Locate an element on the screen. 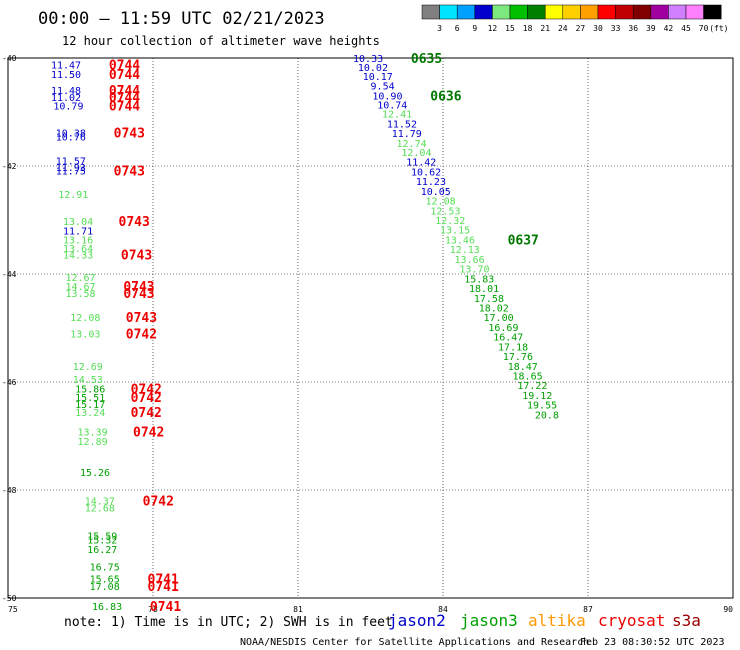  wave-height-point: 14.37 is located at coordinates (100, 501).